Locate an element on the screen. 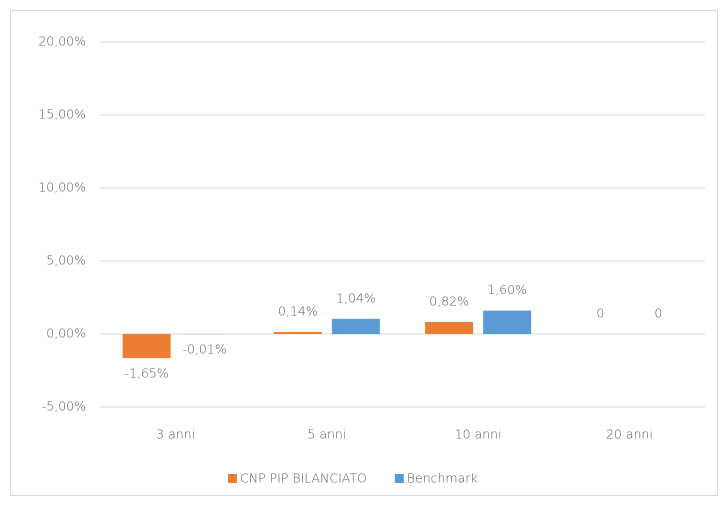 This screenshot has width=728, height=505. data-label: 0,82% is located at coordinates (449, 301).